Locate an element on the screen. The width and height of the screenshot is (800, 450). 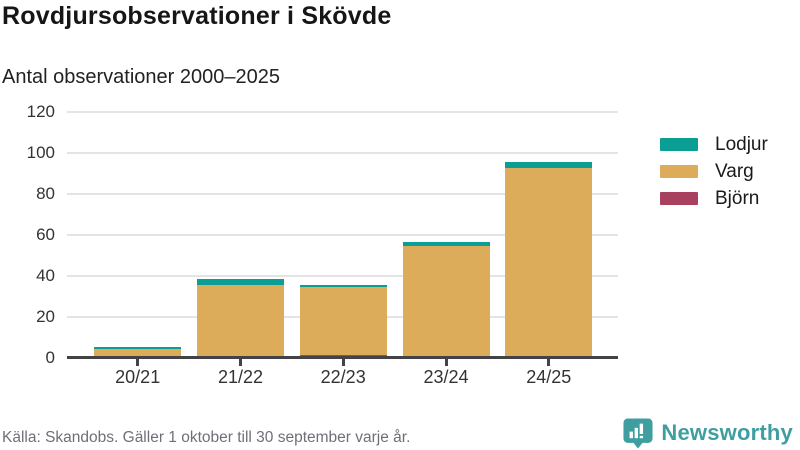
y-axis-tick-label: 60 is located at coordinates (45, 234).